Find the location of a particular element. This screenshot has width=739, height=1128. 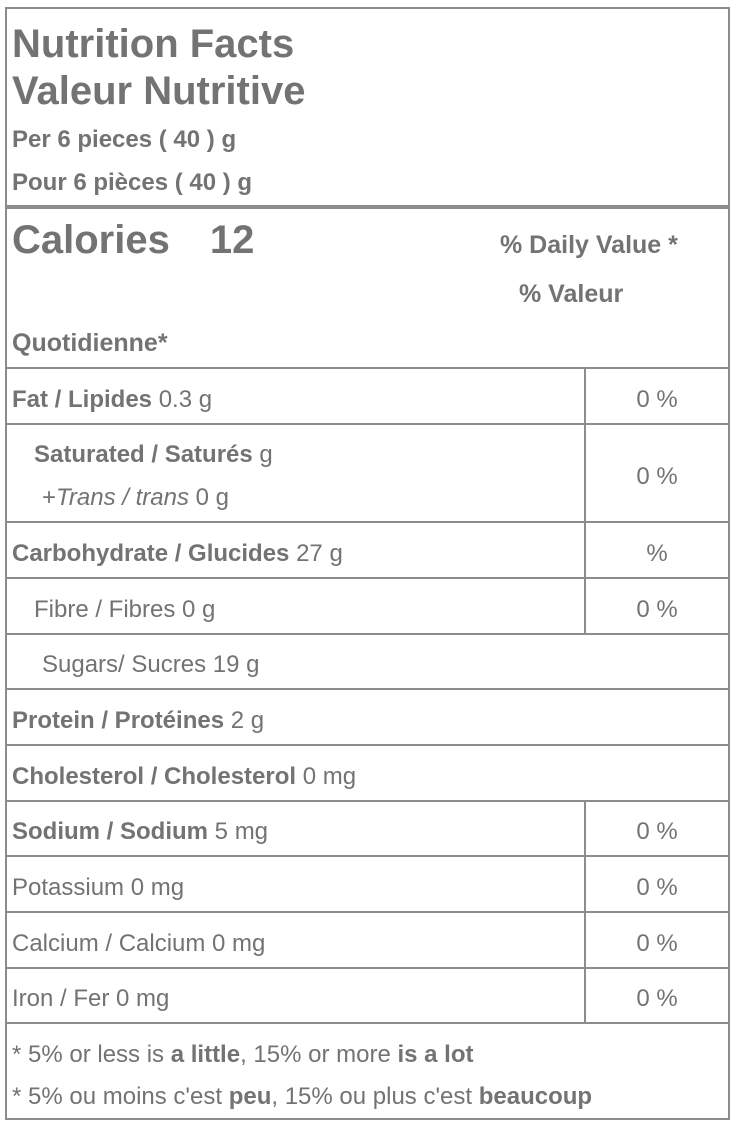

fibre-label: Fibre / Fibres 0 g is located at coordinates (125, 609).